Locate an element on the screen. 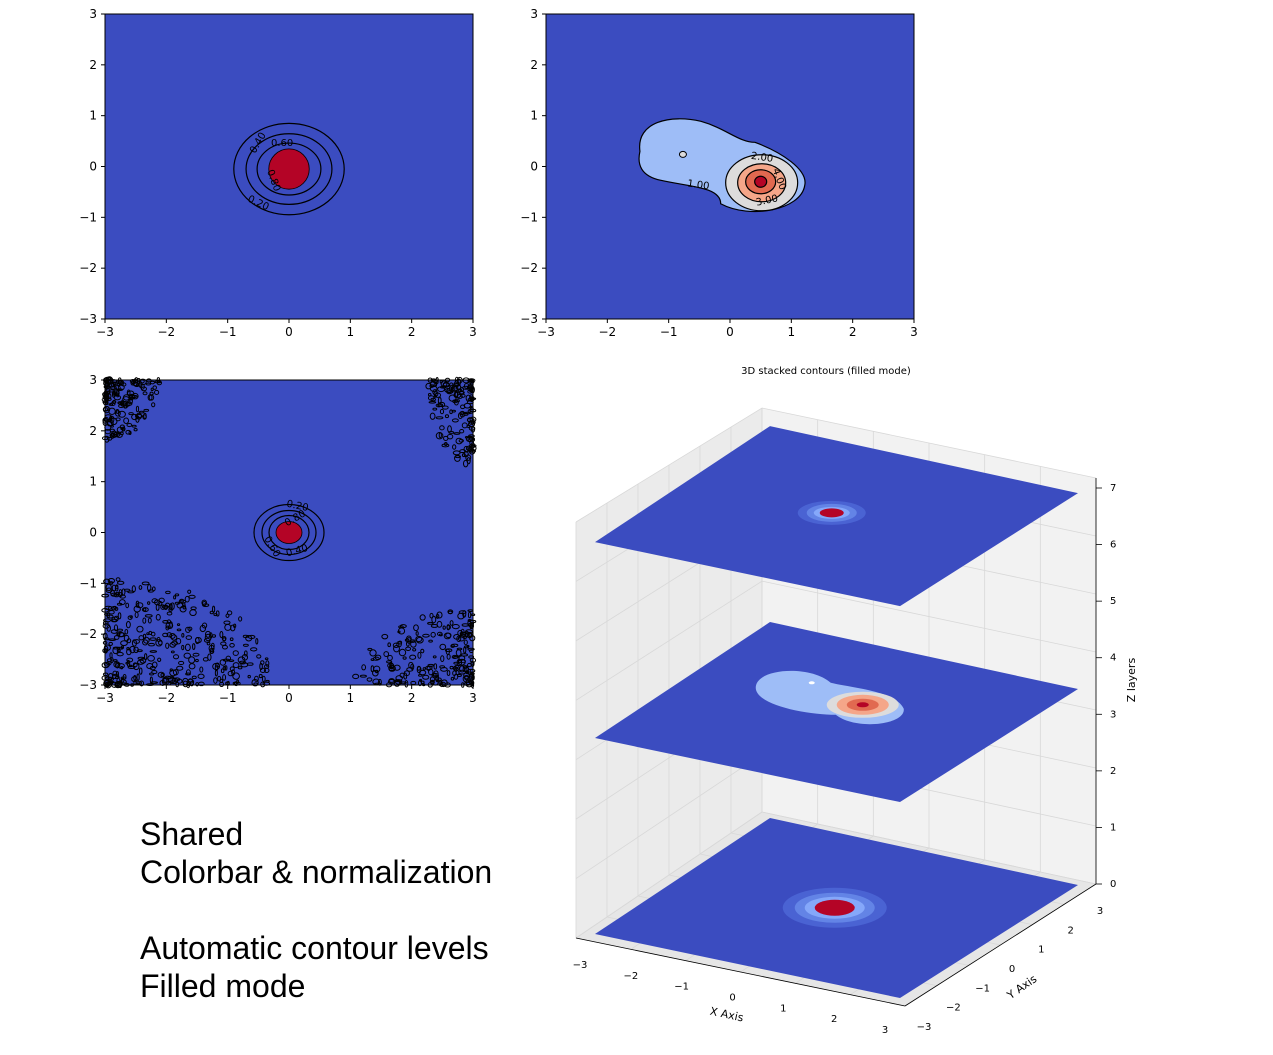  layer-middle-contour-band is located at coordinates (862, 705).